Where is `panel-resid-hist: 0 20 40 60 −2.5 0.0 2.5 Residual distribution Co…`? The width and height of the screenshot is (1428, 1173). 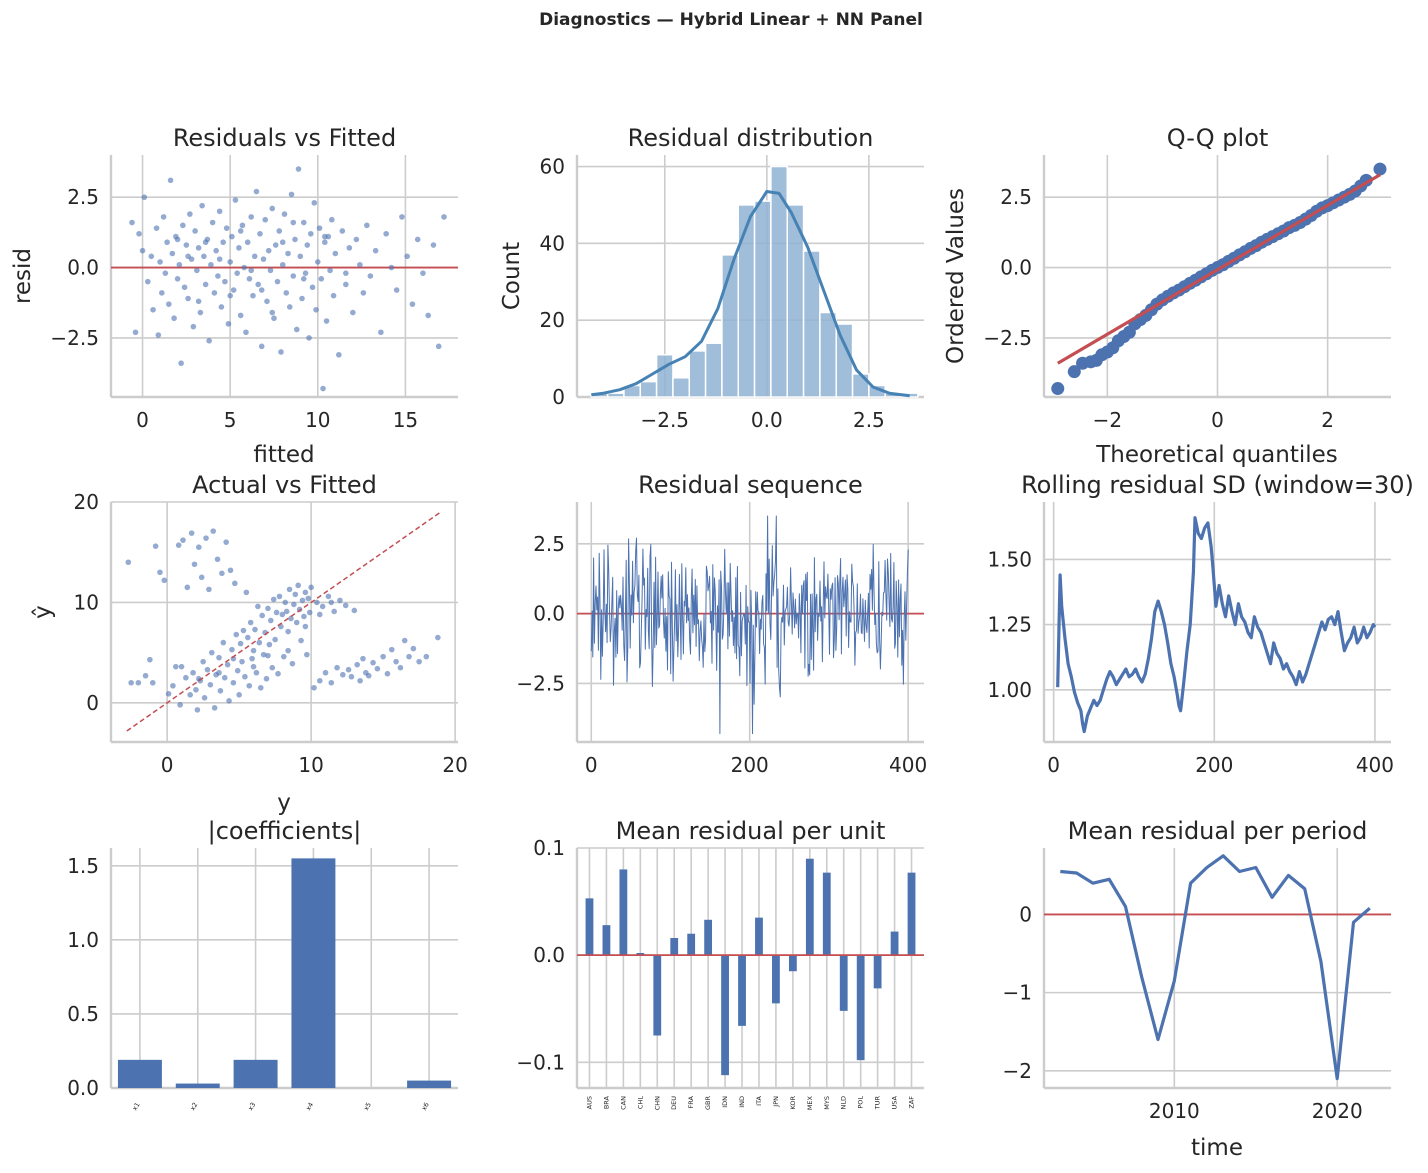 panel-resid-hist: 0 20 40 60 −2.5 0.0 2.5 Residual distribution Co… is located at coordinates (711, 278).